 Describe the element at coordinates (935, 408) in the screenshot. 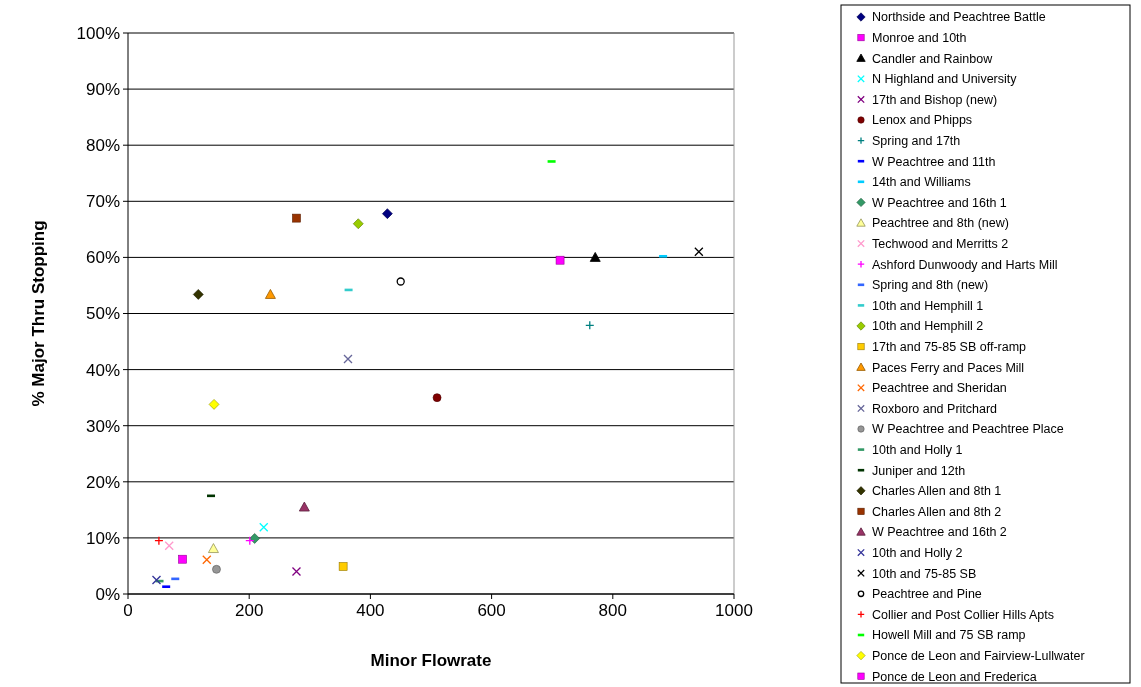

I see `legend-label: Roxboro and Pritchard` at that location.